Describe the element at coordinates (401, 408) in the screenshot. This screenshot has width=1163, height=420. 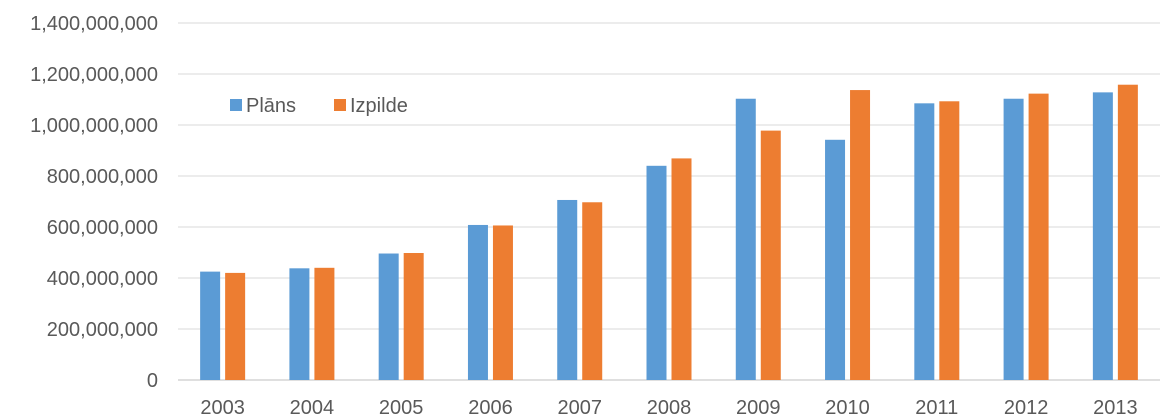
I see `x-tick-label: 2005` at that location.